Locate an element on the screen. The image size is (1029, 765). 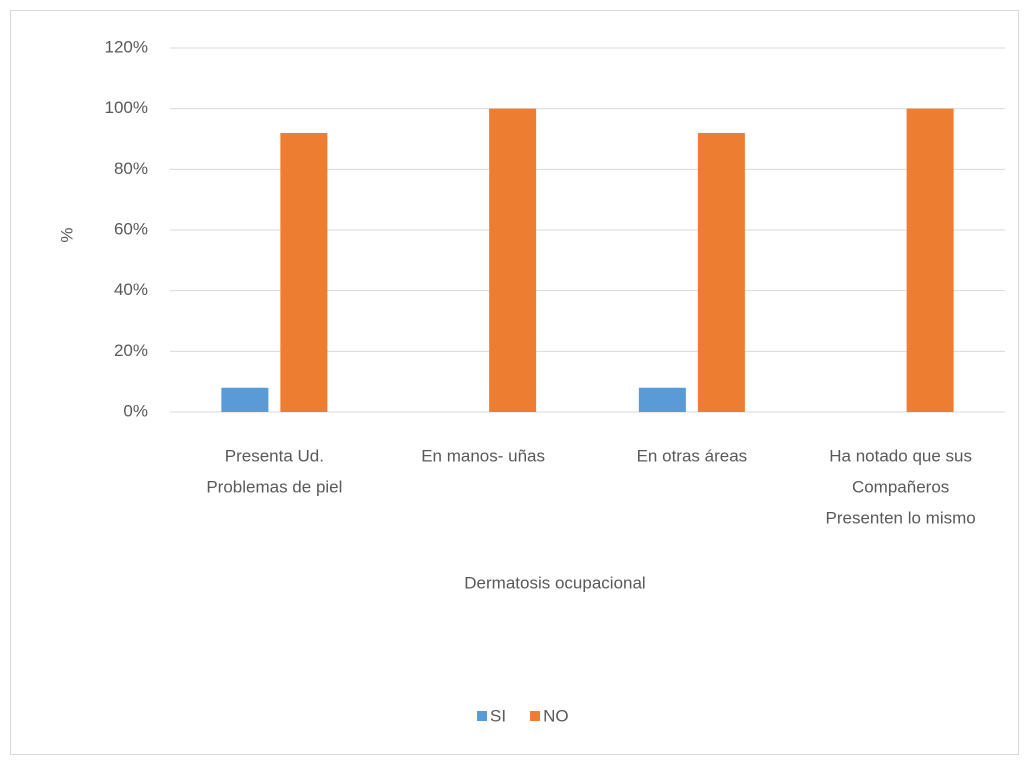
x-tick-label: Ha notado que sus is located at coordinates (900, 455).